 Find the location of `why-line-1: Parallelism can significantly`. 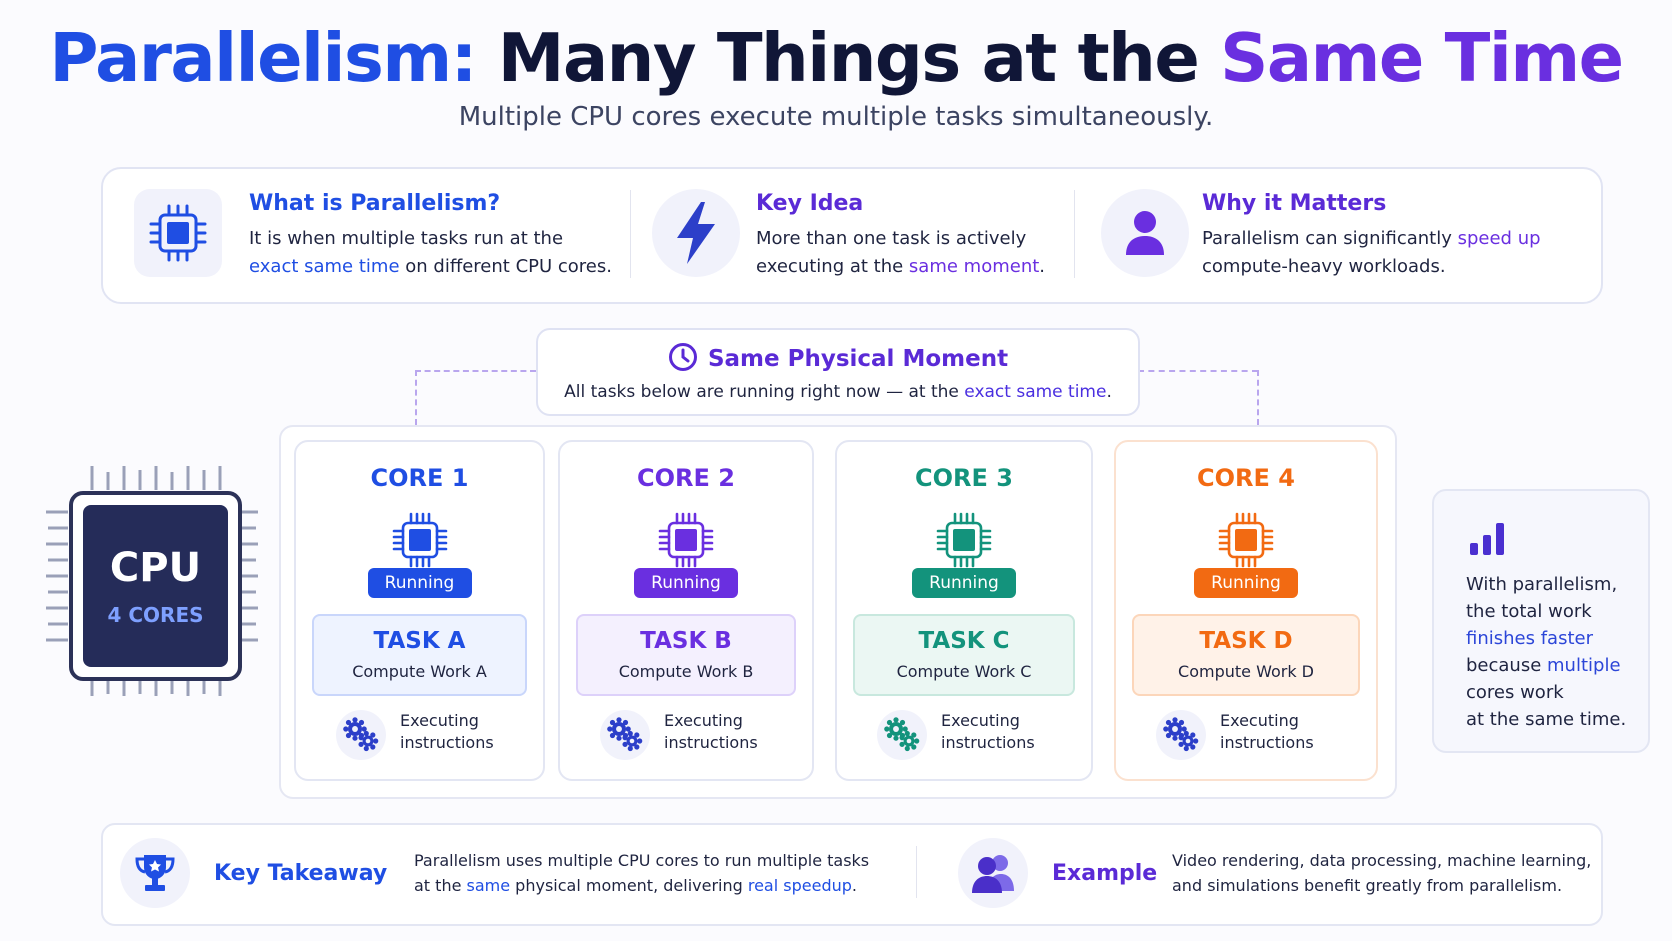

why-line-1: Parallelism can significantly is located at coordinates (1330, 238).